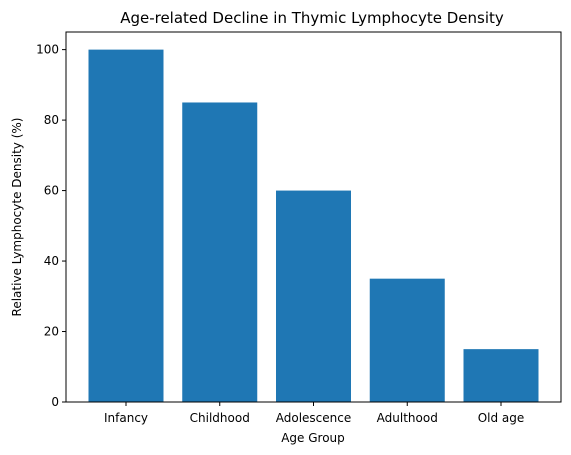 The width and height of the screenshot is (571, 455). What do you see at coordinates (51, 261) in the screenshot?
I see `y-tick-label: 40` at bounding box center [51, 261].